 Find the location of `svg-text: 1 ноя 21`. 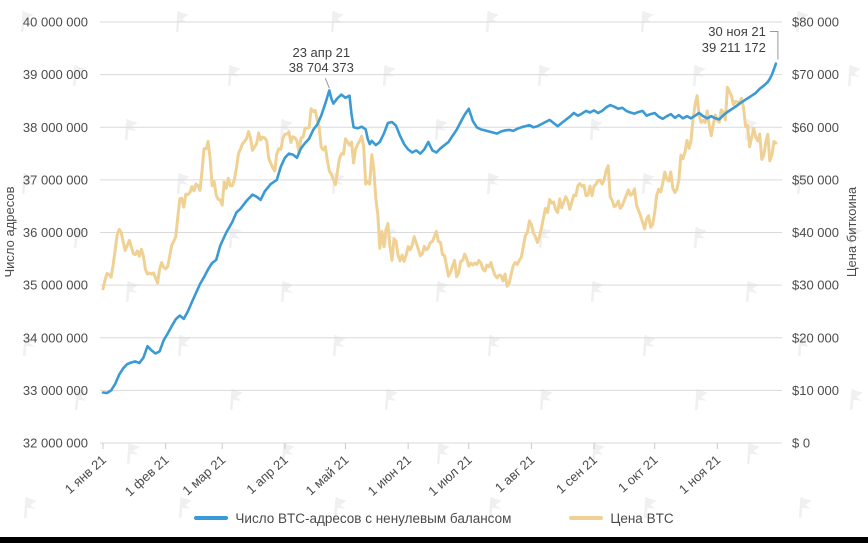

svg-text: 1 ноя 21 is located at coordinates (699, 474).